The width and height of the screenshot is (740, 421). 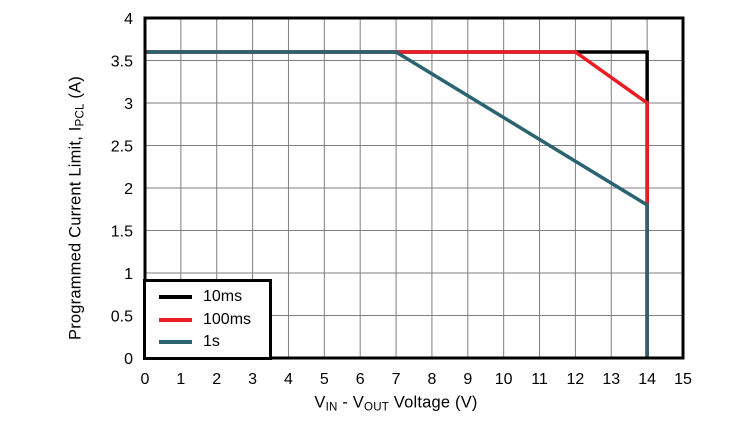 I want to click on x-tick-label: 5, so click(x=324, y=379).